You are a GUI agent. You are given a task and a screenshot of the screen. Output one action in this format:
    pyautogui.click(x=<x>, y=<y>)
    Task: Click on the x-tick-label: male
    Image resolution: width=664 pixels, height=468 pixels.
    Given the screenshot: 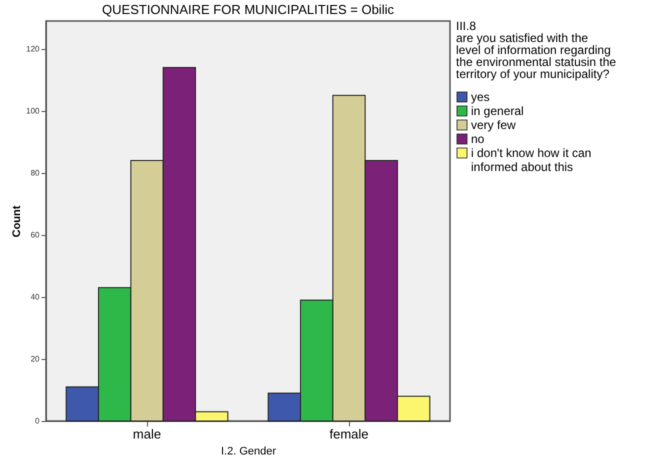 What is the action you would take?
    pyautogui.click(x=147, y=434)
    